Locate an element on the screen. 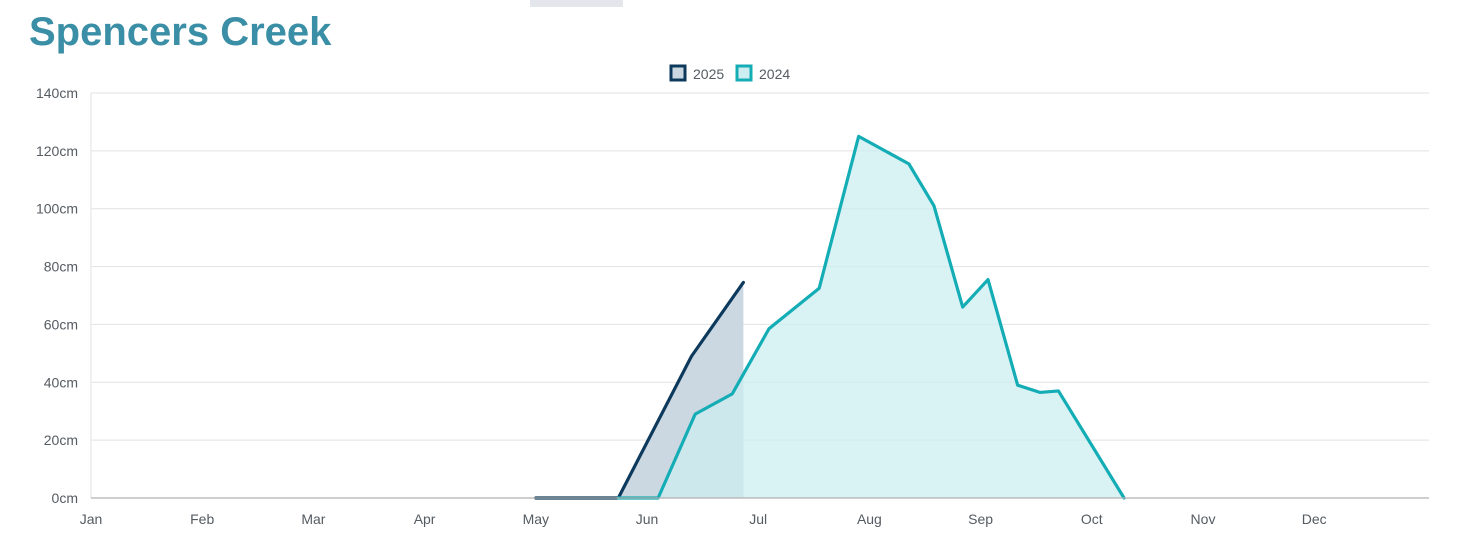 The image size is (1474, 552). legend-swatch-2024 is located at coordinates (744, 73).